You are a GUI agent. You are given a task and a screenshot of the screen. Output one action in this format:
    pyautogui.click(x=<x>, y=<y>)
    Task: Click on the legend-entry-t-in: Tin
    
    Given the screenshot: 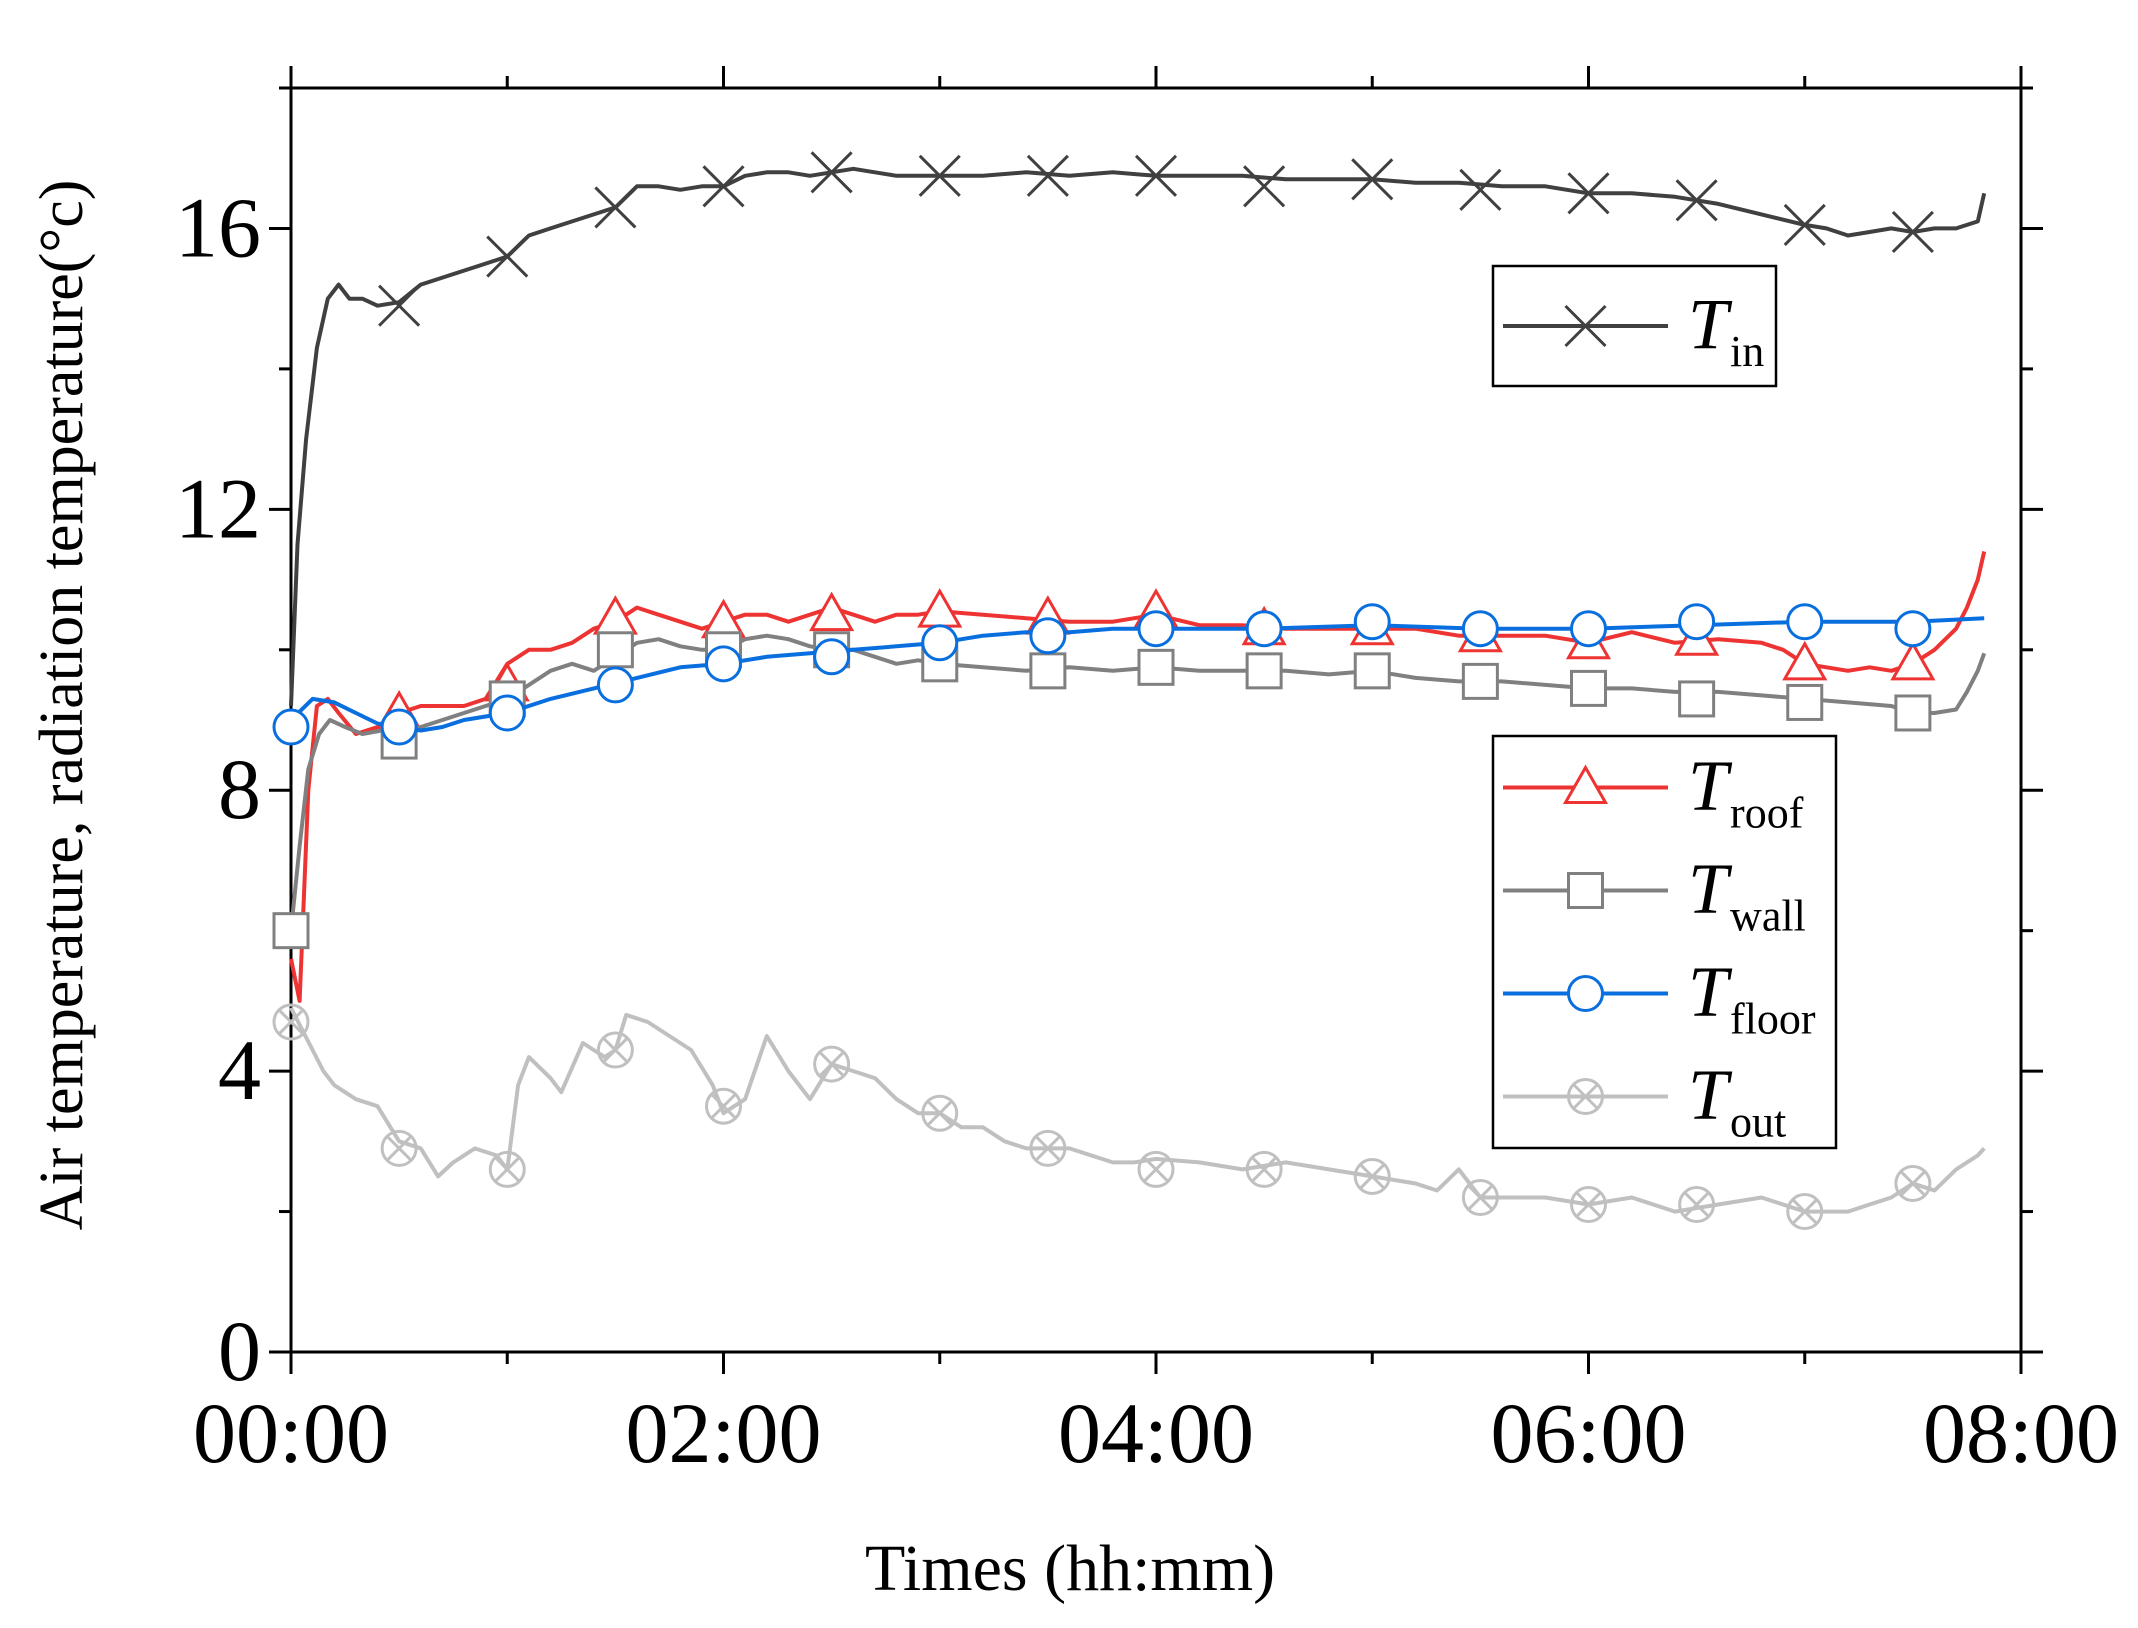 What is the action you would take?
    pyautogui.click(x=1633, y=330)
    